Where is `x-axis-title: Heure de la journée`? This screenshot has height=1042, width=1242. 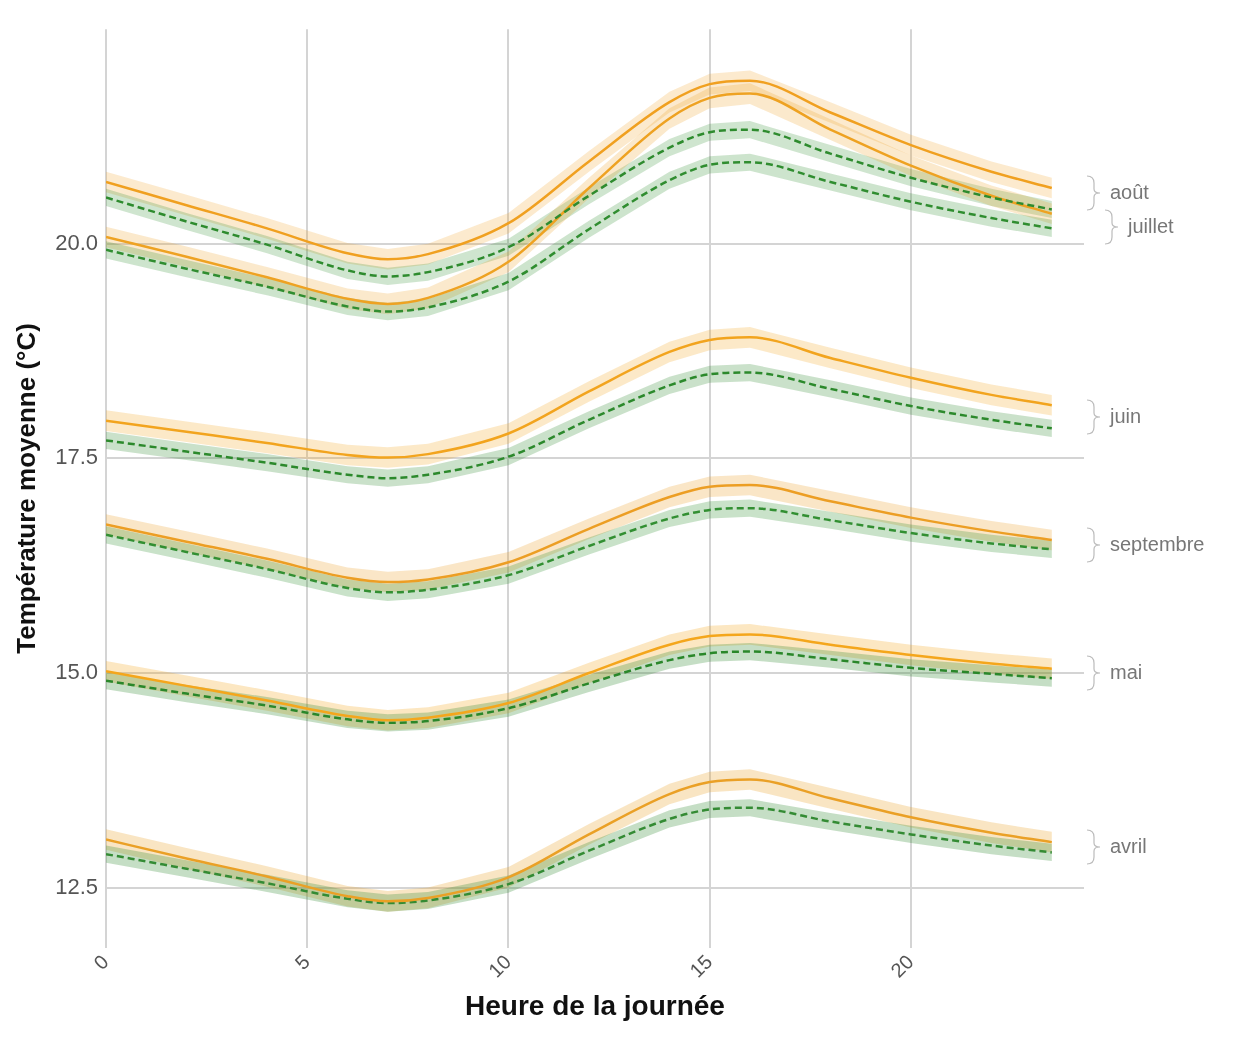
x-axis-title: Heure de la journée is located at coordinates (595, 1005).